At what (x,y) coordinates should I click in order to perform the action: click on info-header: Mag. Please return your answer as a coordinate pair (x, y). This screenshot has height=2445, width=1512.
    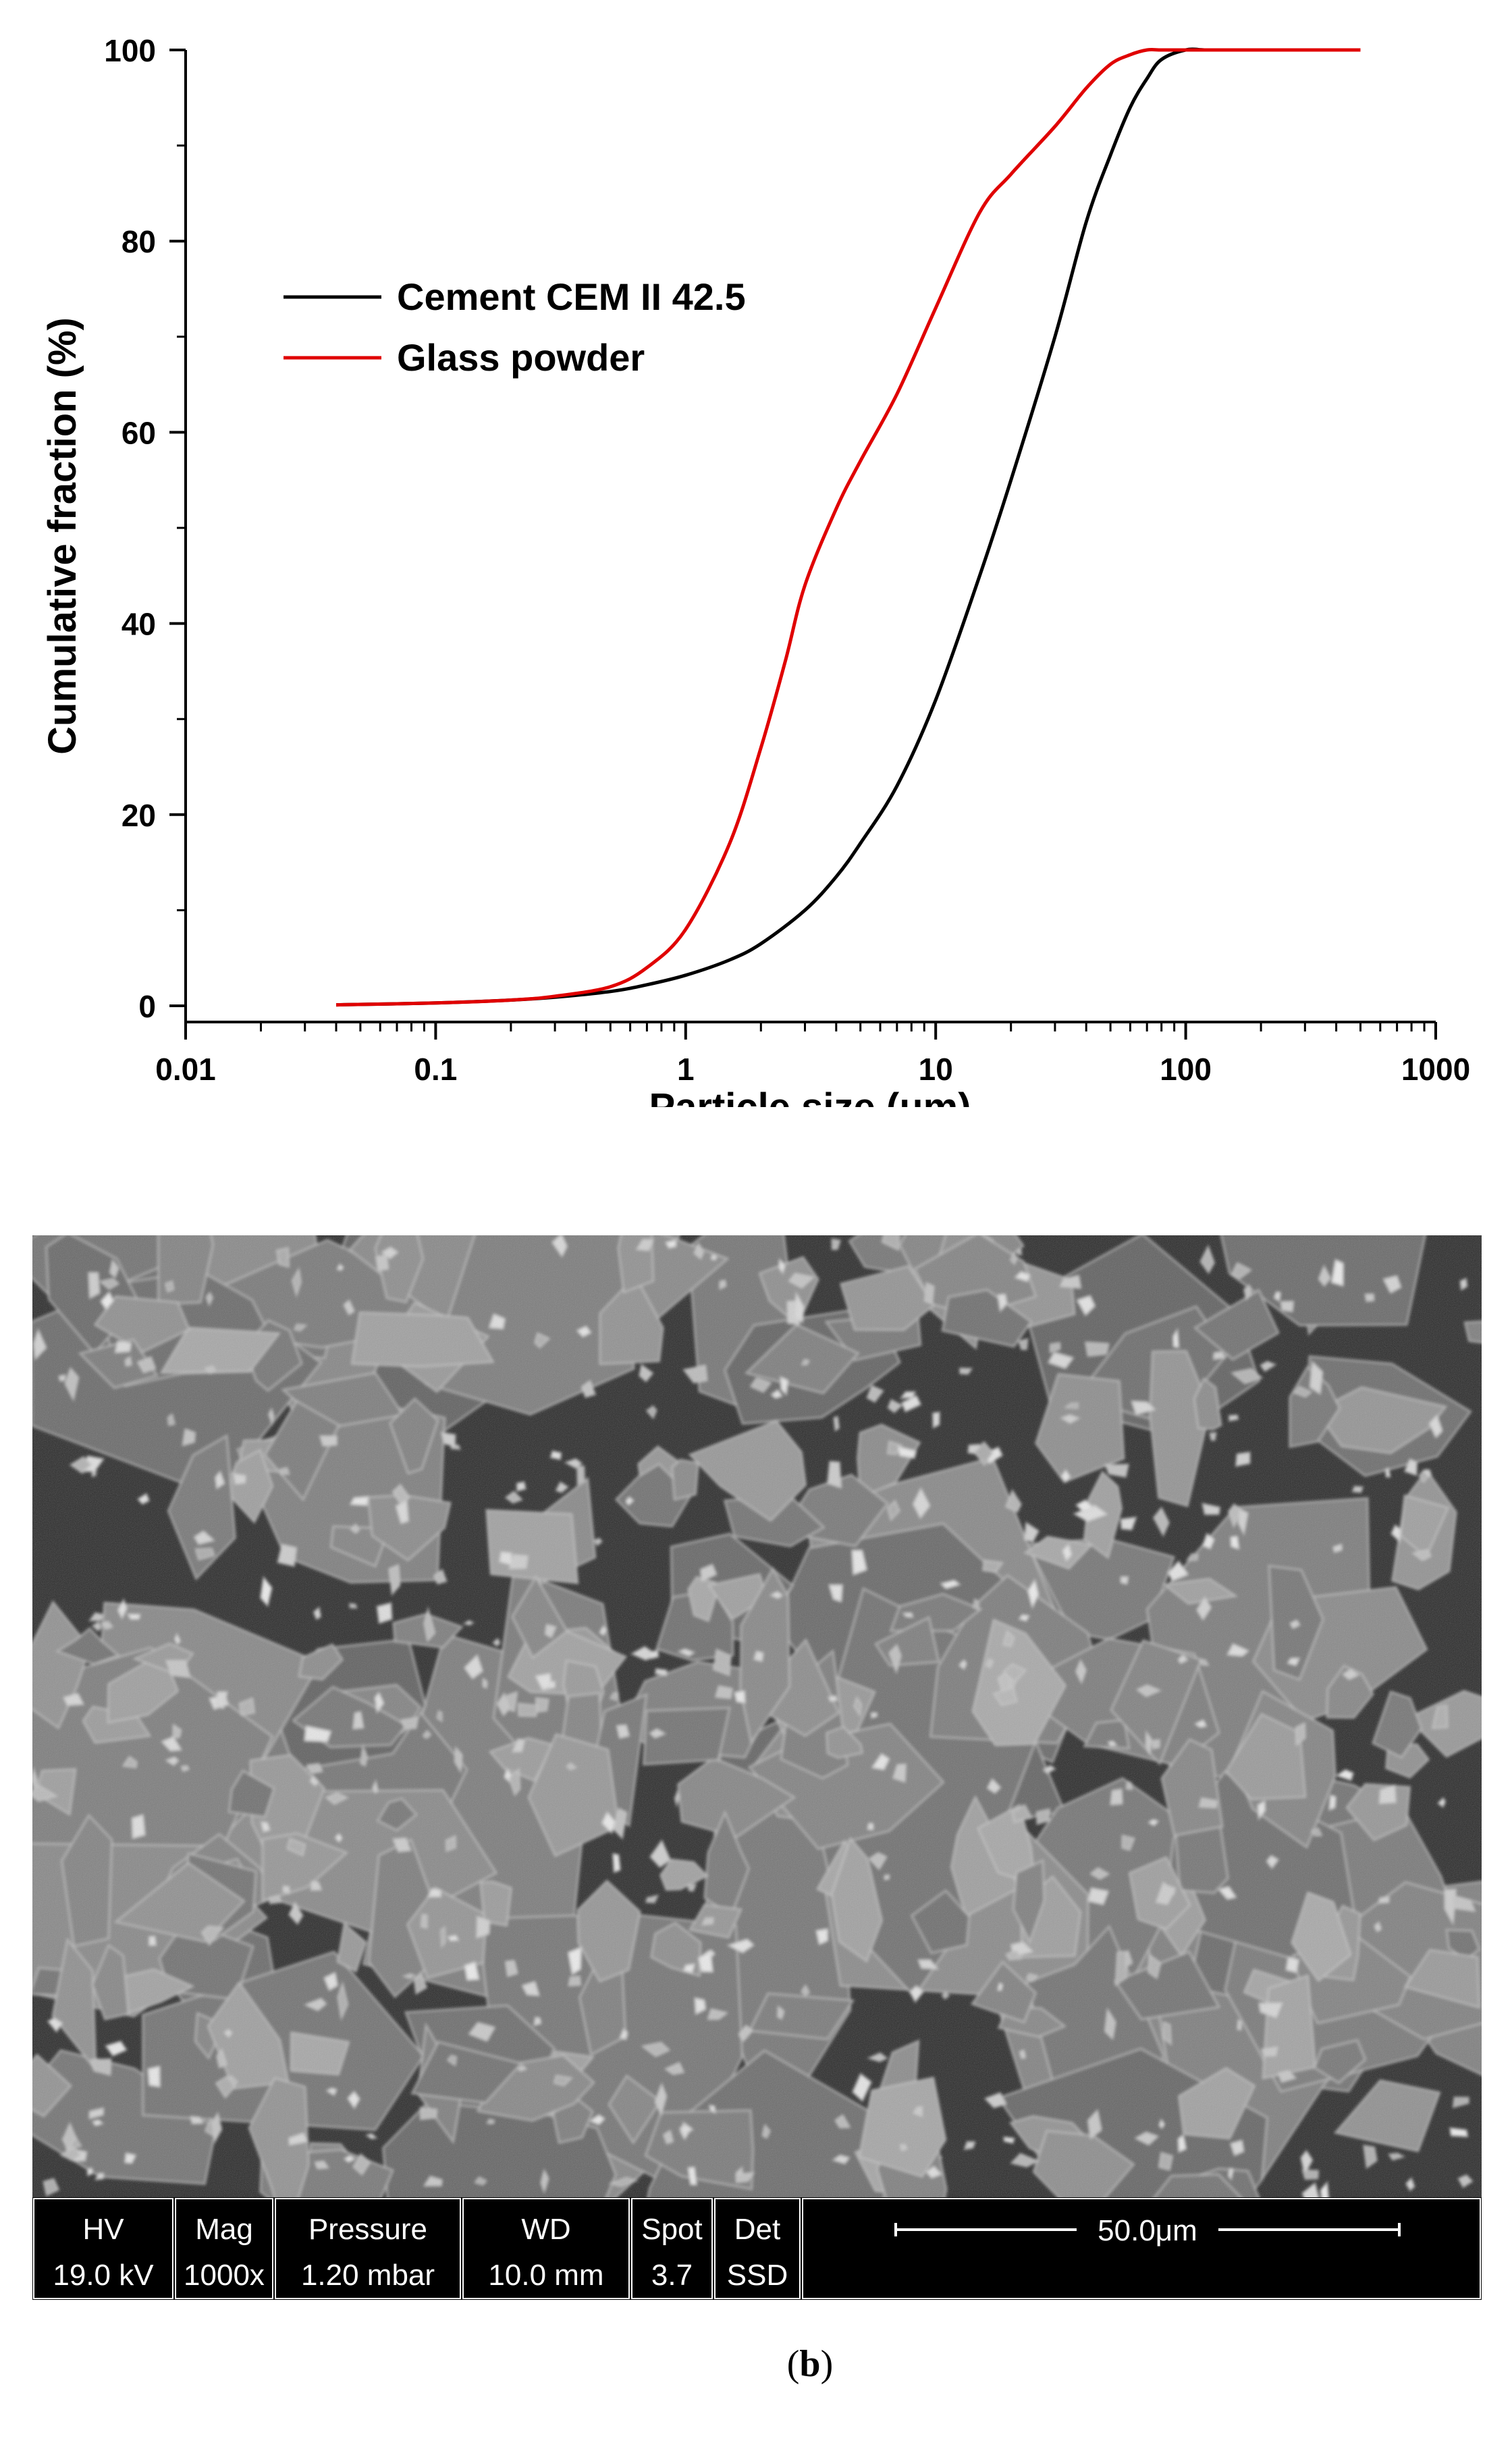
    Looking at the image, I should click on (224, 2229).